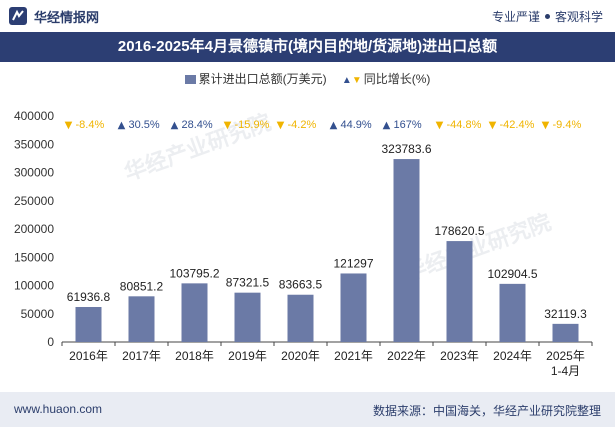  I want to click on growth-label: 167%, so click(408, 125).